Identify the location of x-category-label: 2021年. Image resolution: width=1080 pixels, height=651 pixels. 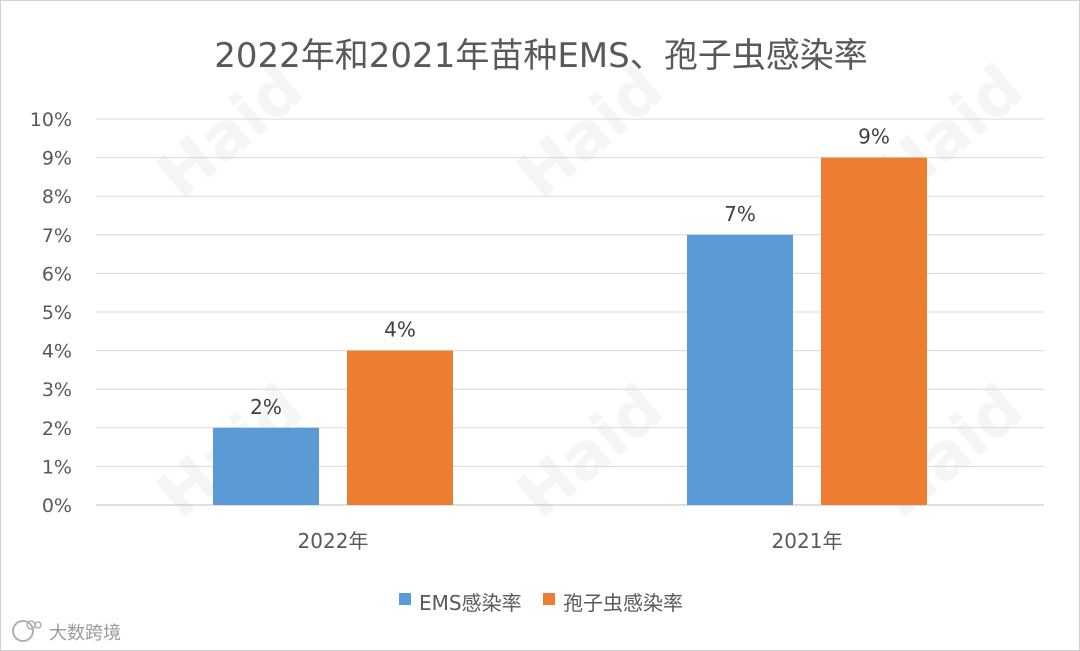
(807, 541).